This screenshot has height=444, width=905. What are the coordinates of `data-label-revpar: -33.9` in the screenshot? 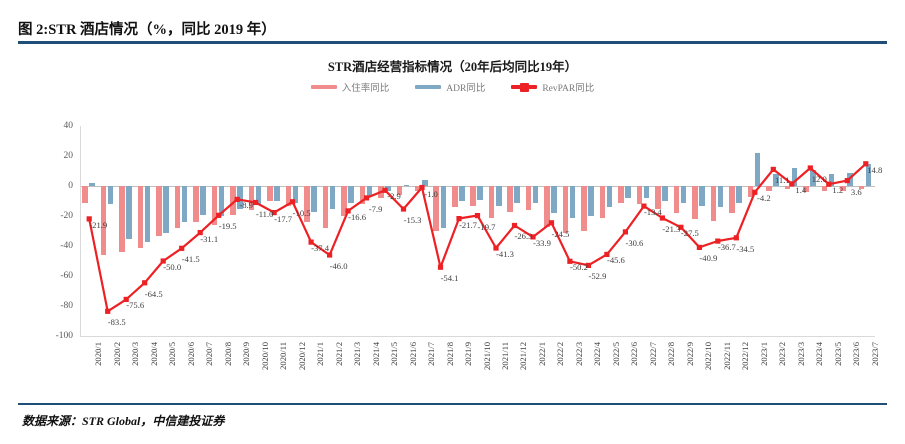 It's located at (542, 242).